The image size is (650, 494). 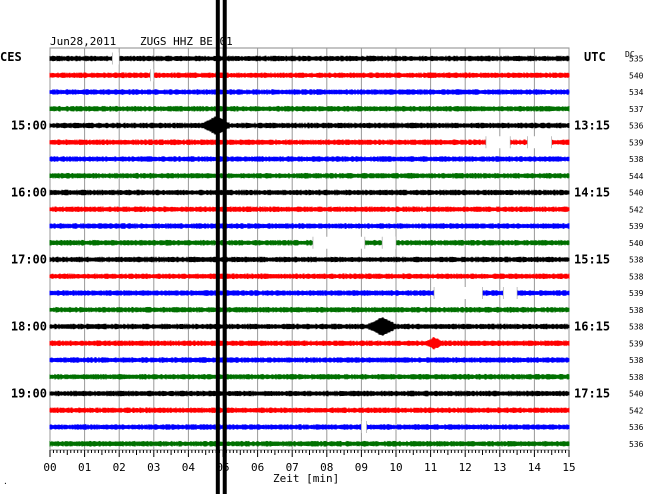 I want to click on left-hour-label: 18:00, so click(x=29, y=327).